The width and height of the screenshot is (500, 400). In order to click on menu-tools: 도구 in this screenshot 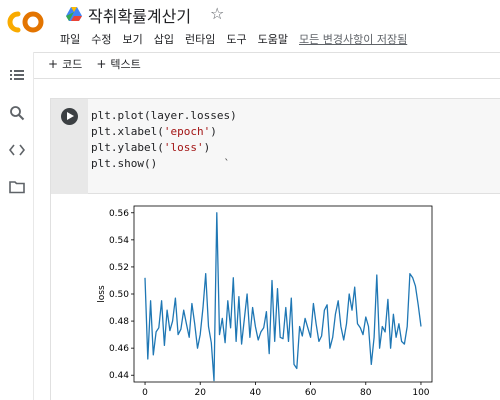, I will do `click(236, 39)`.